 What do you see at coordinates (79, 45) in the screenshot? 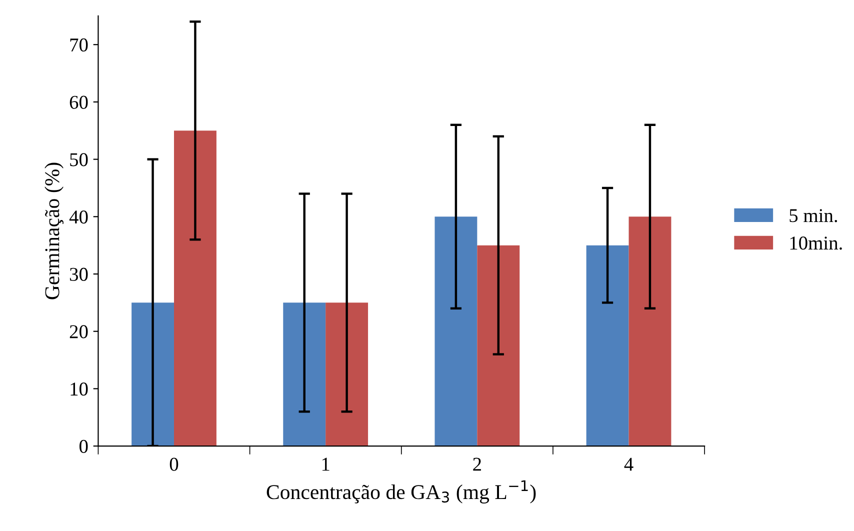
I see `y-tick-label: 70` at bounding box center [79, 45].